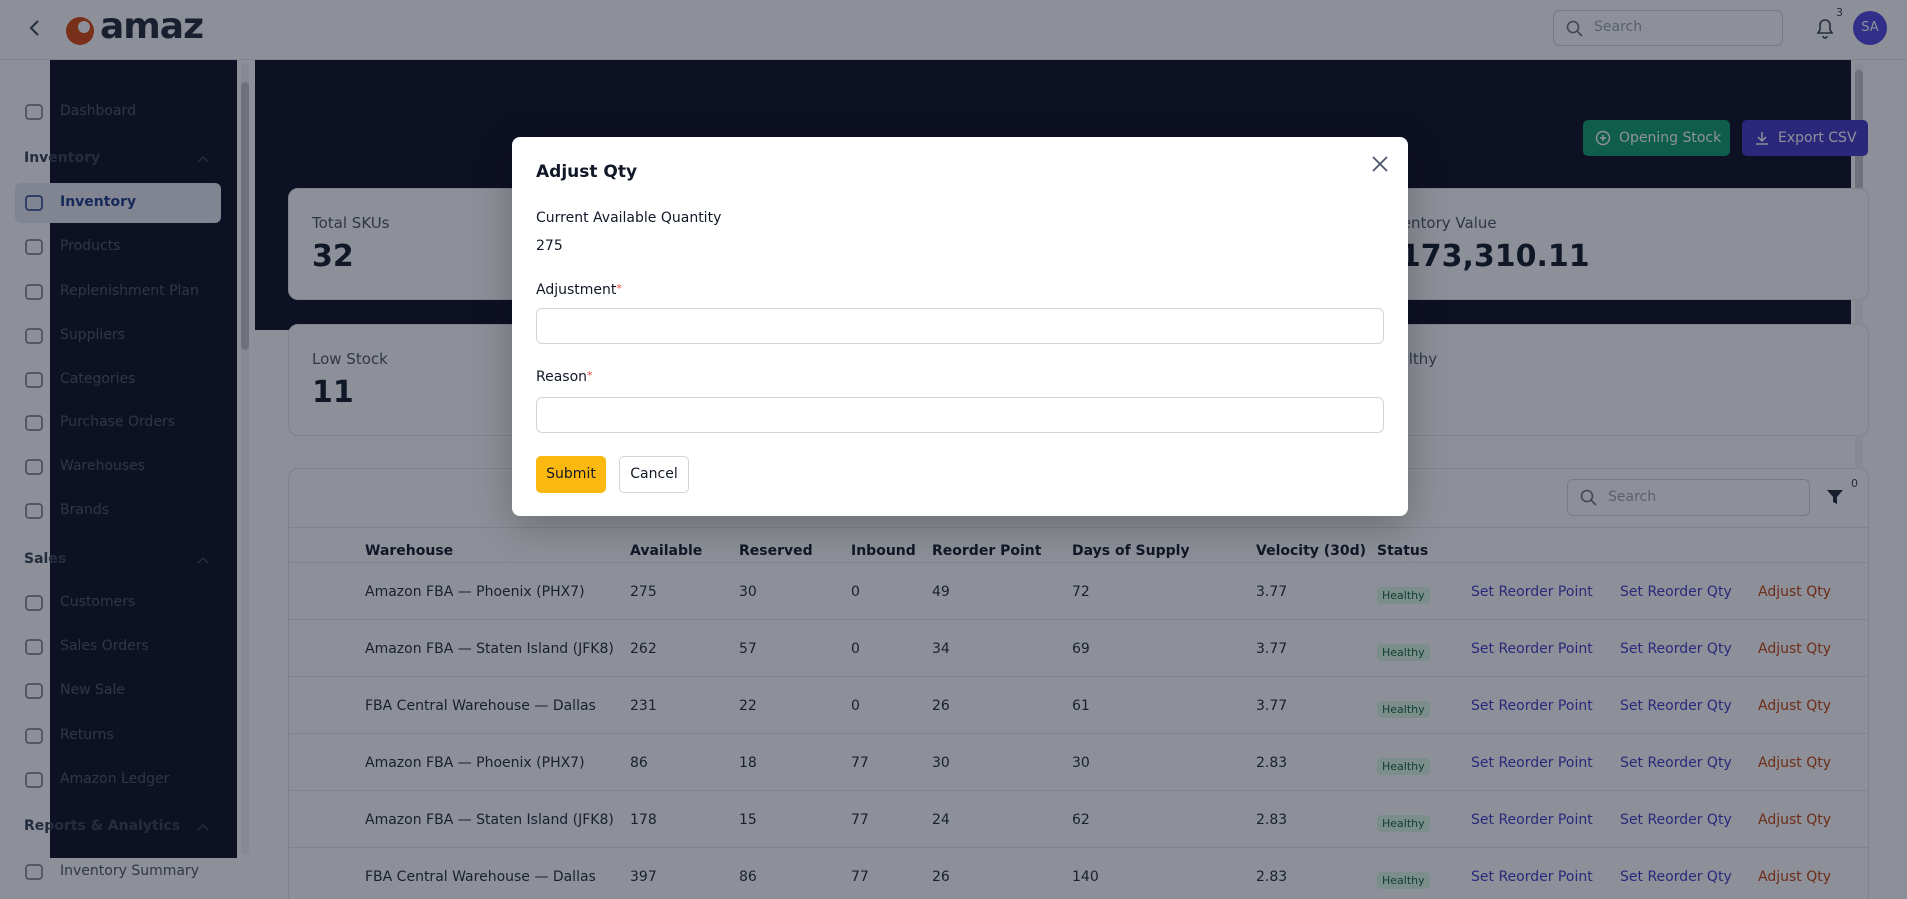  I want to click on cell: 397, so click(643, 877).